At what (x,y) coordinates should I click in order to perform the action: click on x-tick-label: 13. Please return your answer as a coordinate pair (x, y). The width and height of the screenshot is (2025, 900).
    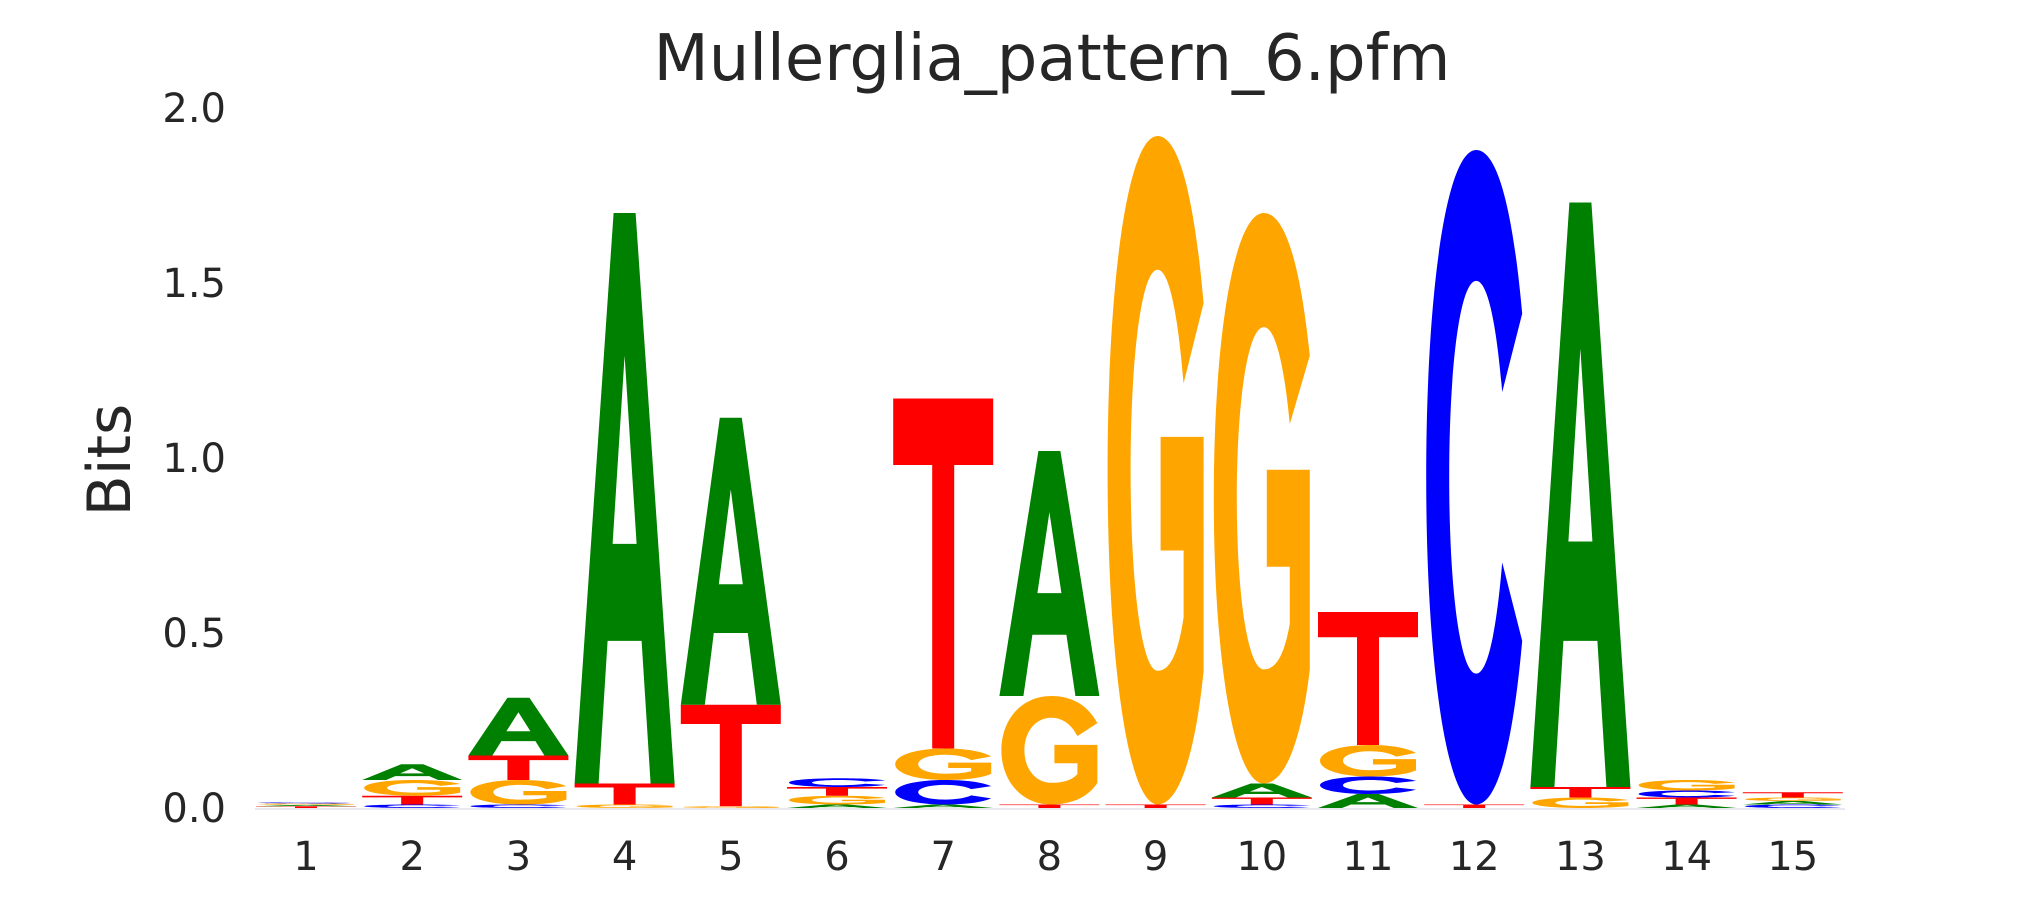
    Looking at the image, I should click on (1580, 857).